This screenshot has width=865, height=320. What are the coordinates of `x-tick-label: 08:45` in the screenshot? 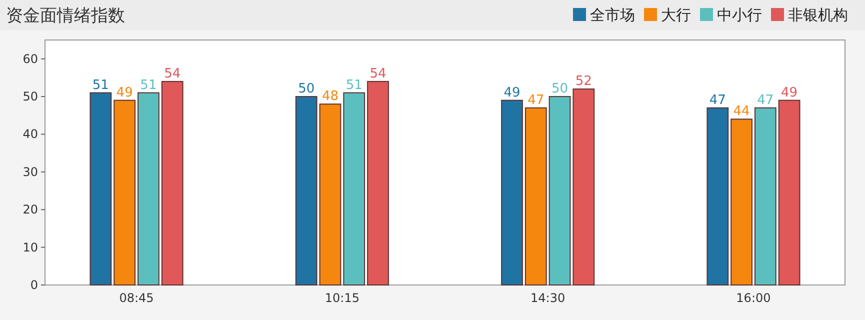 It's located at (136, 298).